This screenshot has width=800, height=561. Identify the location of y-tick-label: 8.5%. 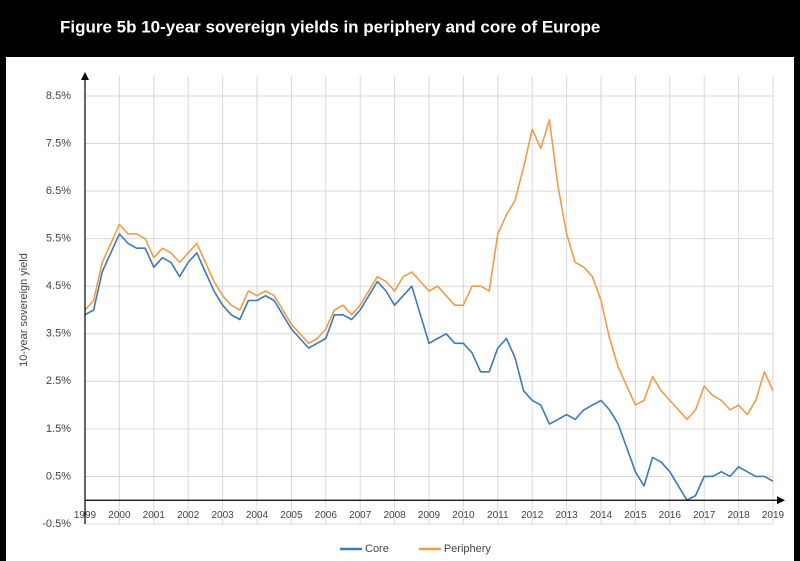
(58, 96).